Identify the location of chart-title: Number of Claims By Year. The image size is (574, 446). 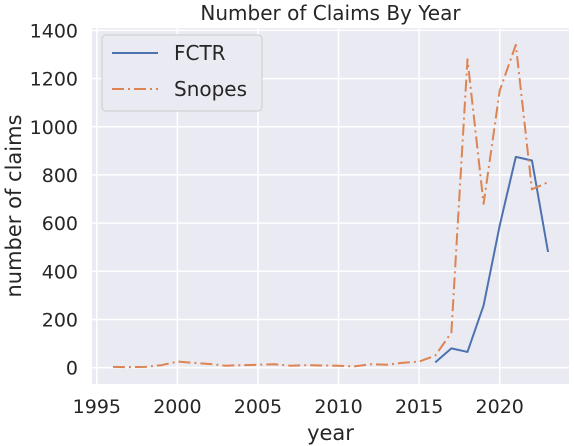
(330, 13).